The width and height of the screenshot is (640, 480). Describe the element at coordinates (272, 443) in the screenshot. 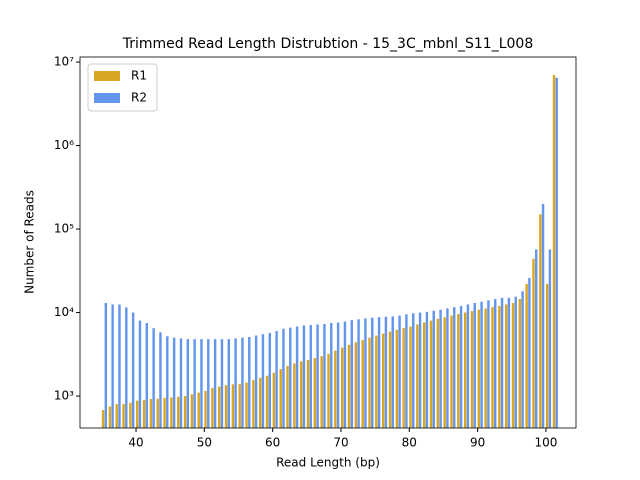

I see `x-tick-label: 60` at that location.